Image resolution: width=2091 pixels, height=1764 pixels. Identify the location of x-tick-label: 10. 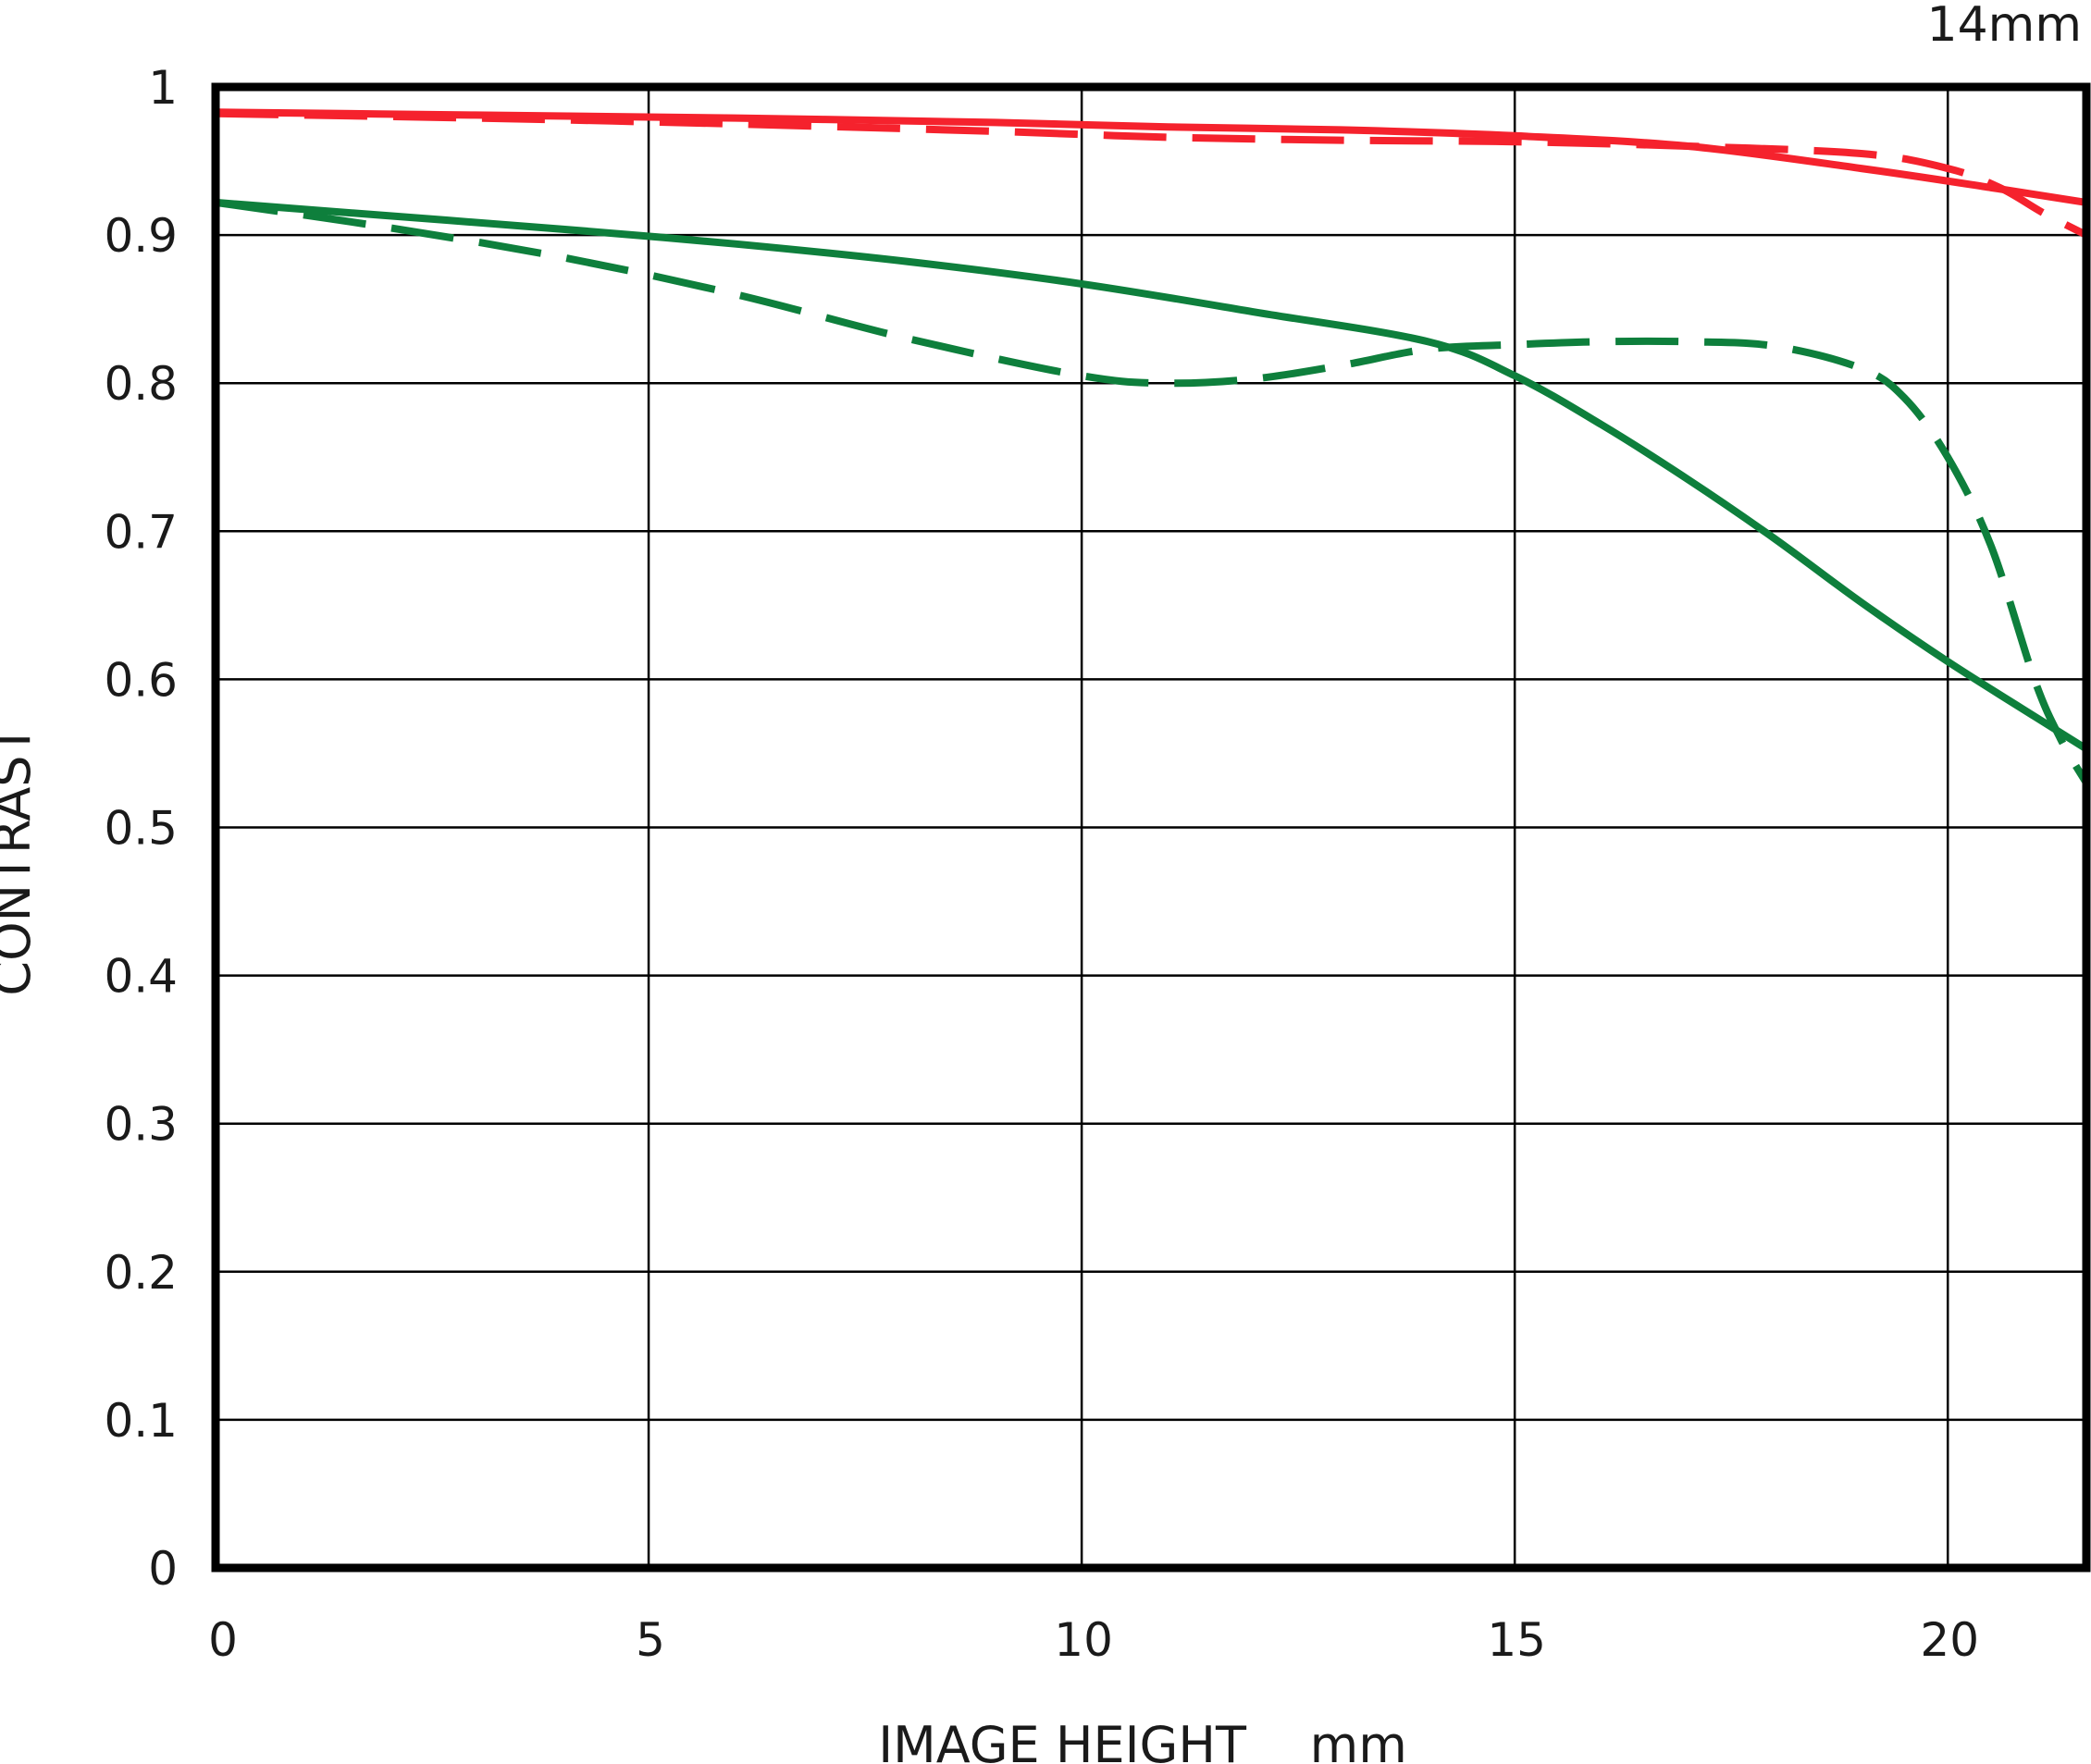
(1083, 1640).